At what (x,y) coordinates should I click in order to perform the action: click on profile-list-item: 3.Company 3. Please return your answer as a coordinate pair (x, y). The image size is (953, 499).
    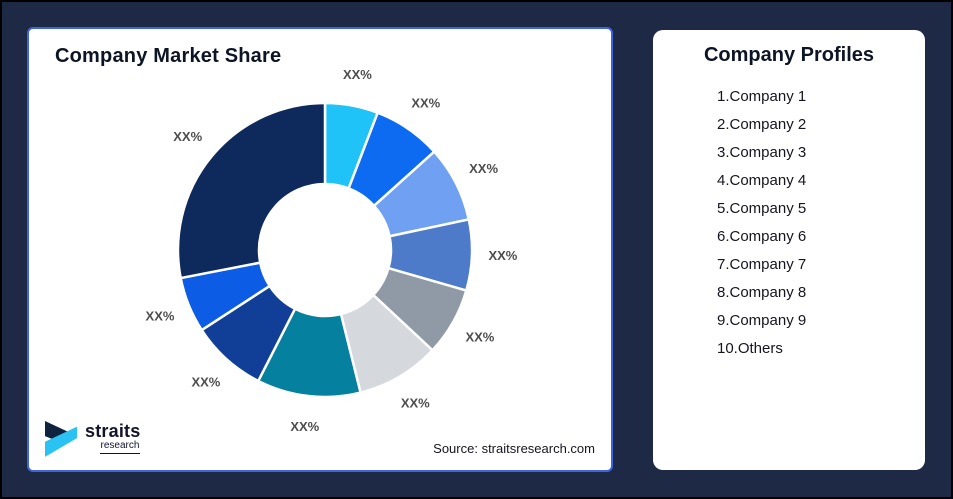
    Looking at the image, I should click on (762, 152).